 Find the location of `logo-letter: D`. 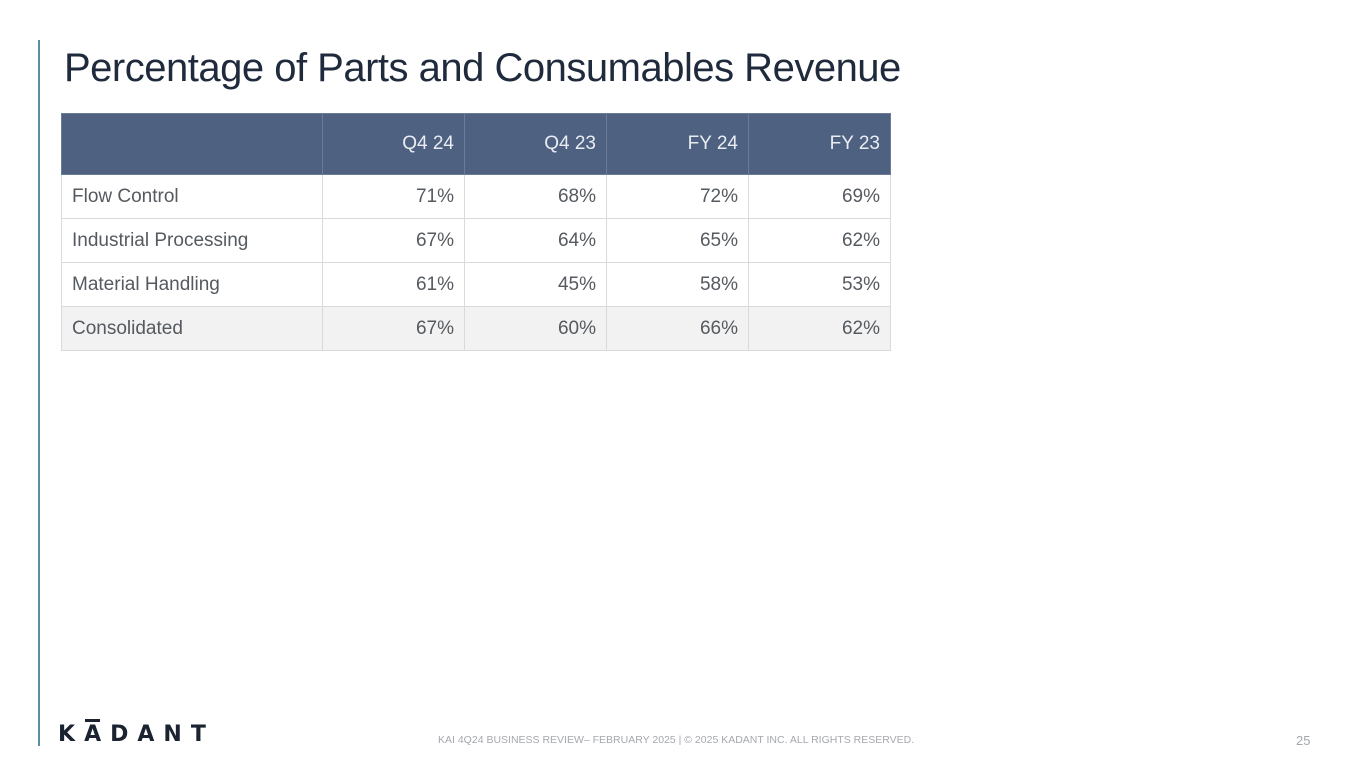

logo-letter: D is located at coordinates (119, 734).